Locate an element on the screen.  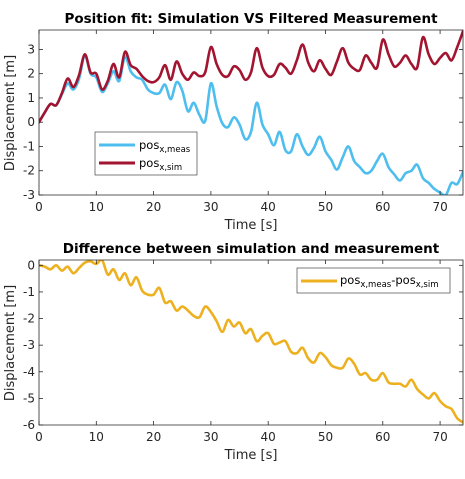
y-tick-label: -4 is located at coordinates (29, 372).